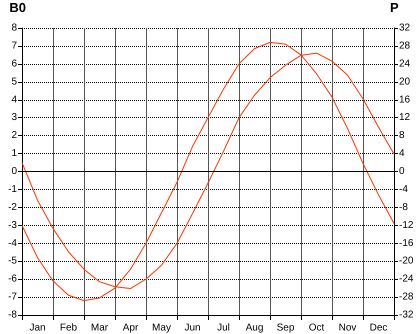  Describe the element at coordinates (161, 328) in the screenshot. I see `x-tick-label: May` at that location.